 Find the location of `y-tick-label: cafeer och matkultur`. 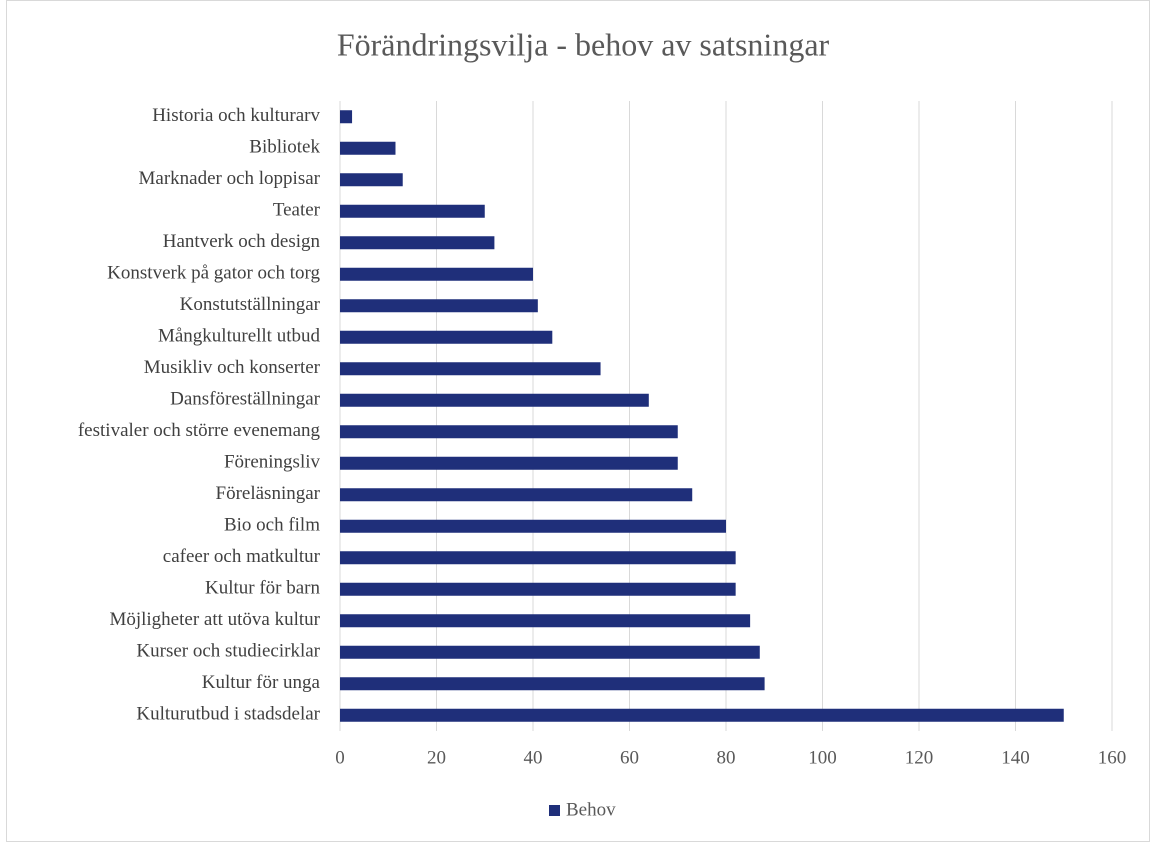

y-tick-label: cafeer och matkultur is located at coordinates (242, 556).